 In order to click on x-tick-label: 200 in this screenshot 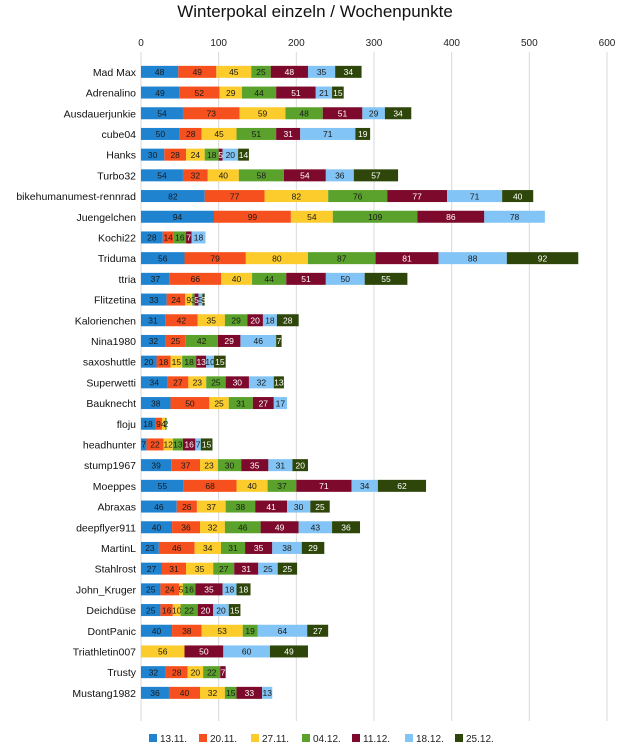, I will do `click(296, 43)`.